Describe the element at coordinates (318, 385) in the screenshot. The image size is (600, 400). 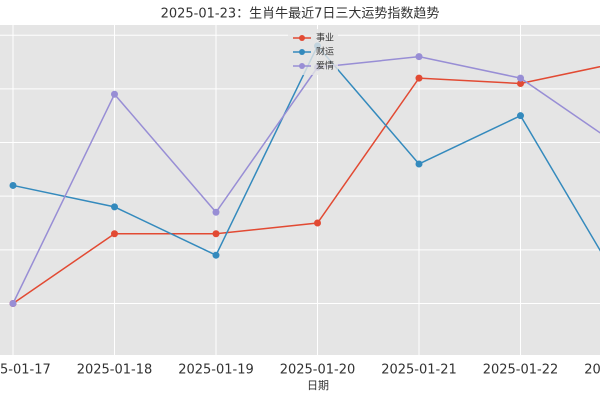
I see `x-axis-label: 日期` at that location.